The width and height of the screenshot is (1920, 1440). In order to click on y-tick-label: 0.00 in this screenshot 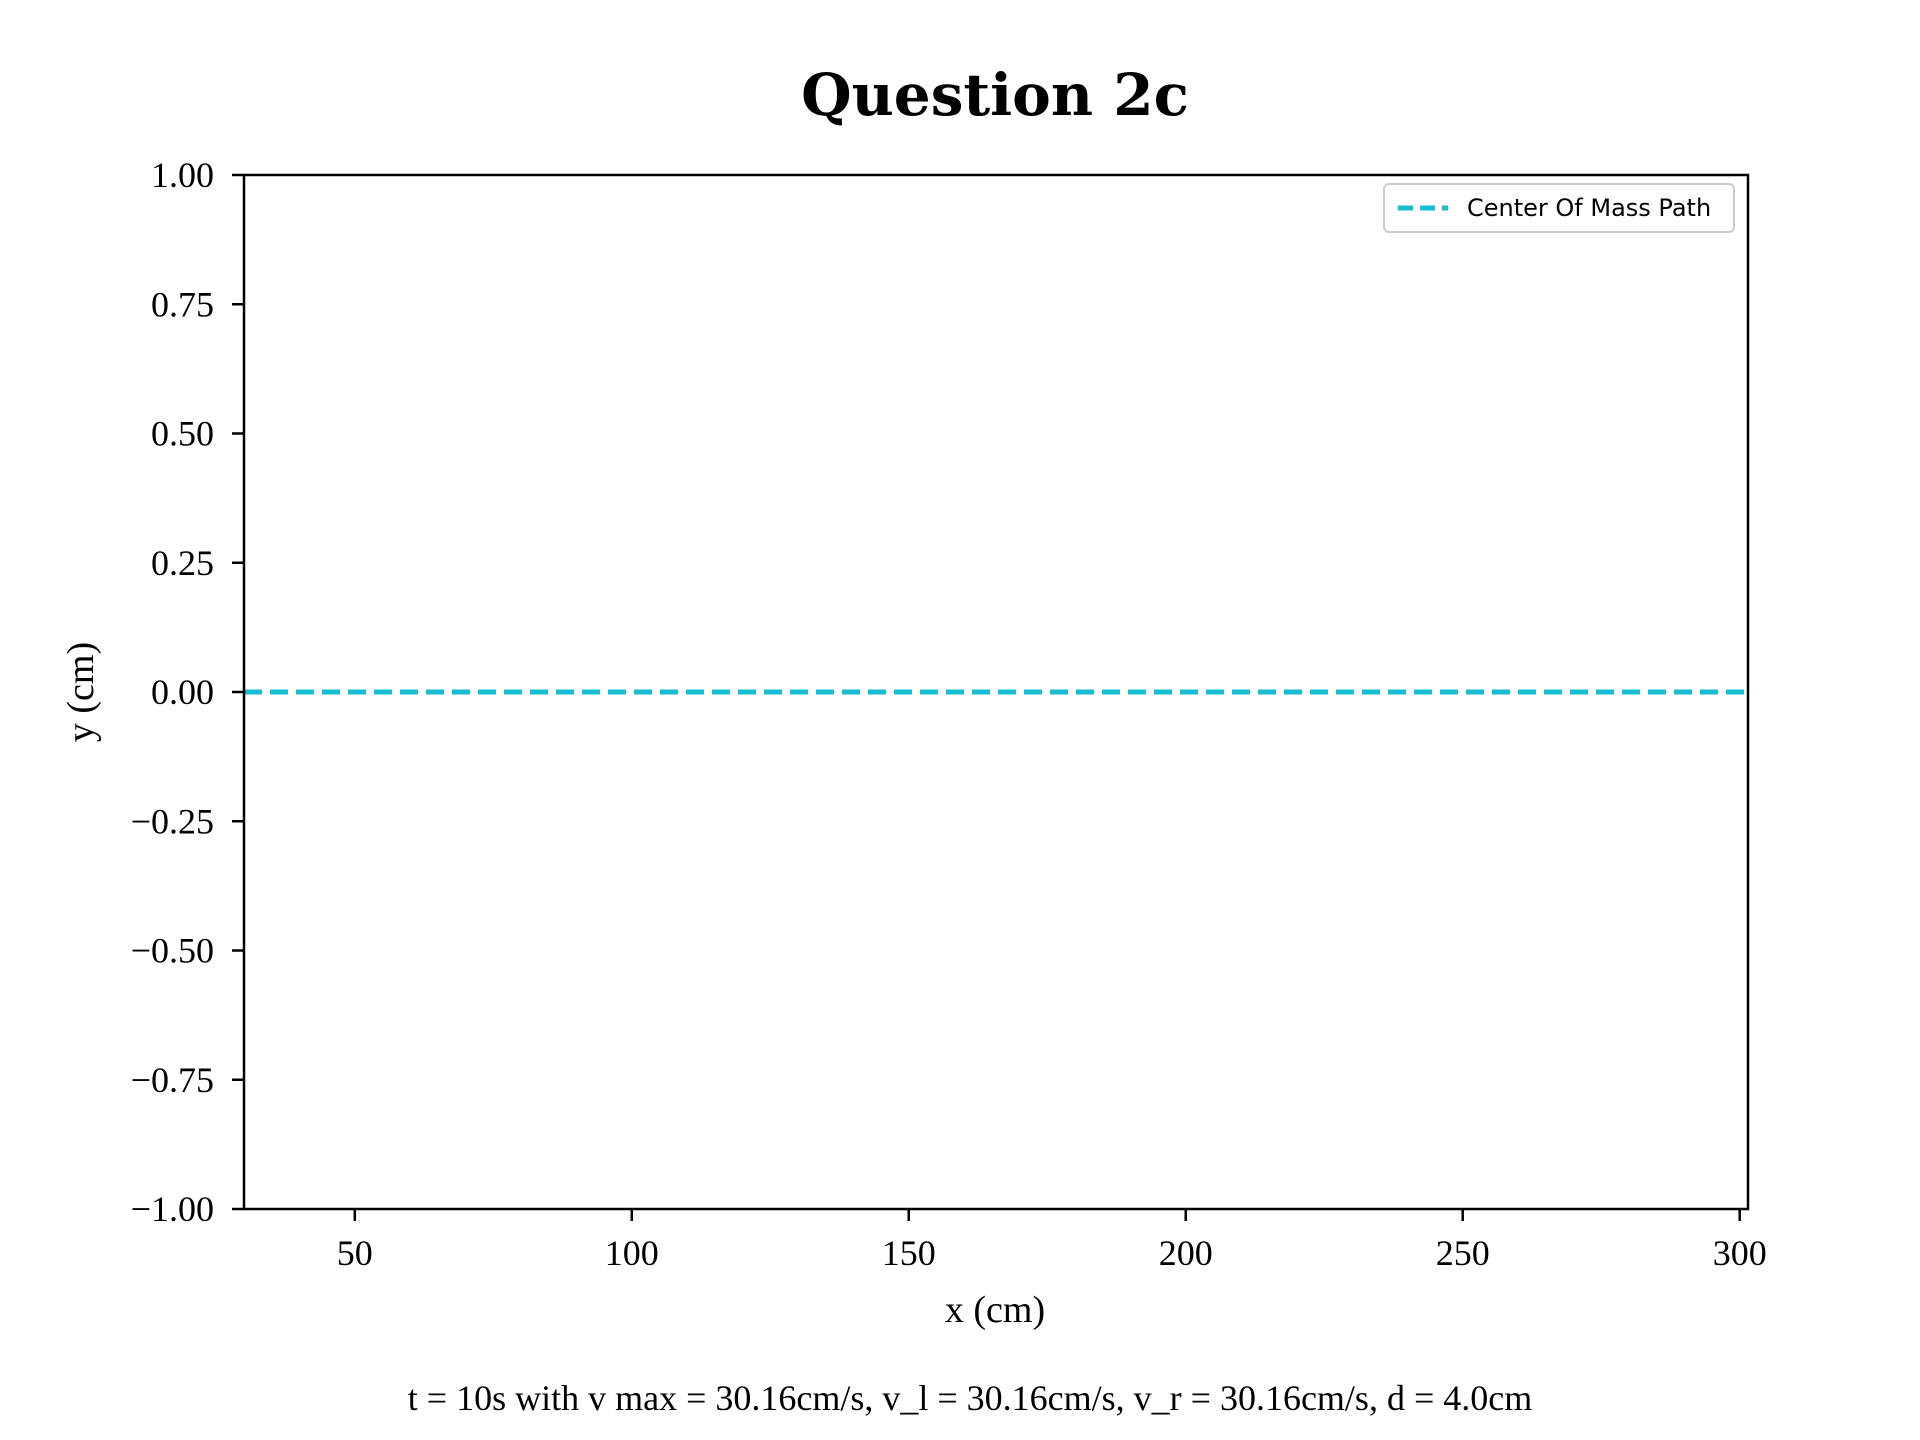, I will do `click(182, 692)`.